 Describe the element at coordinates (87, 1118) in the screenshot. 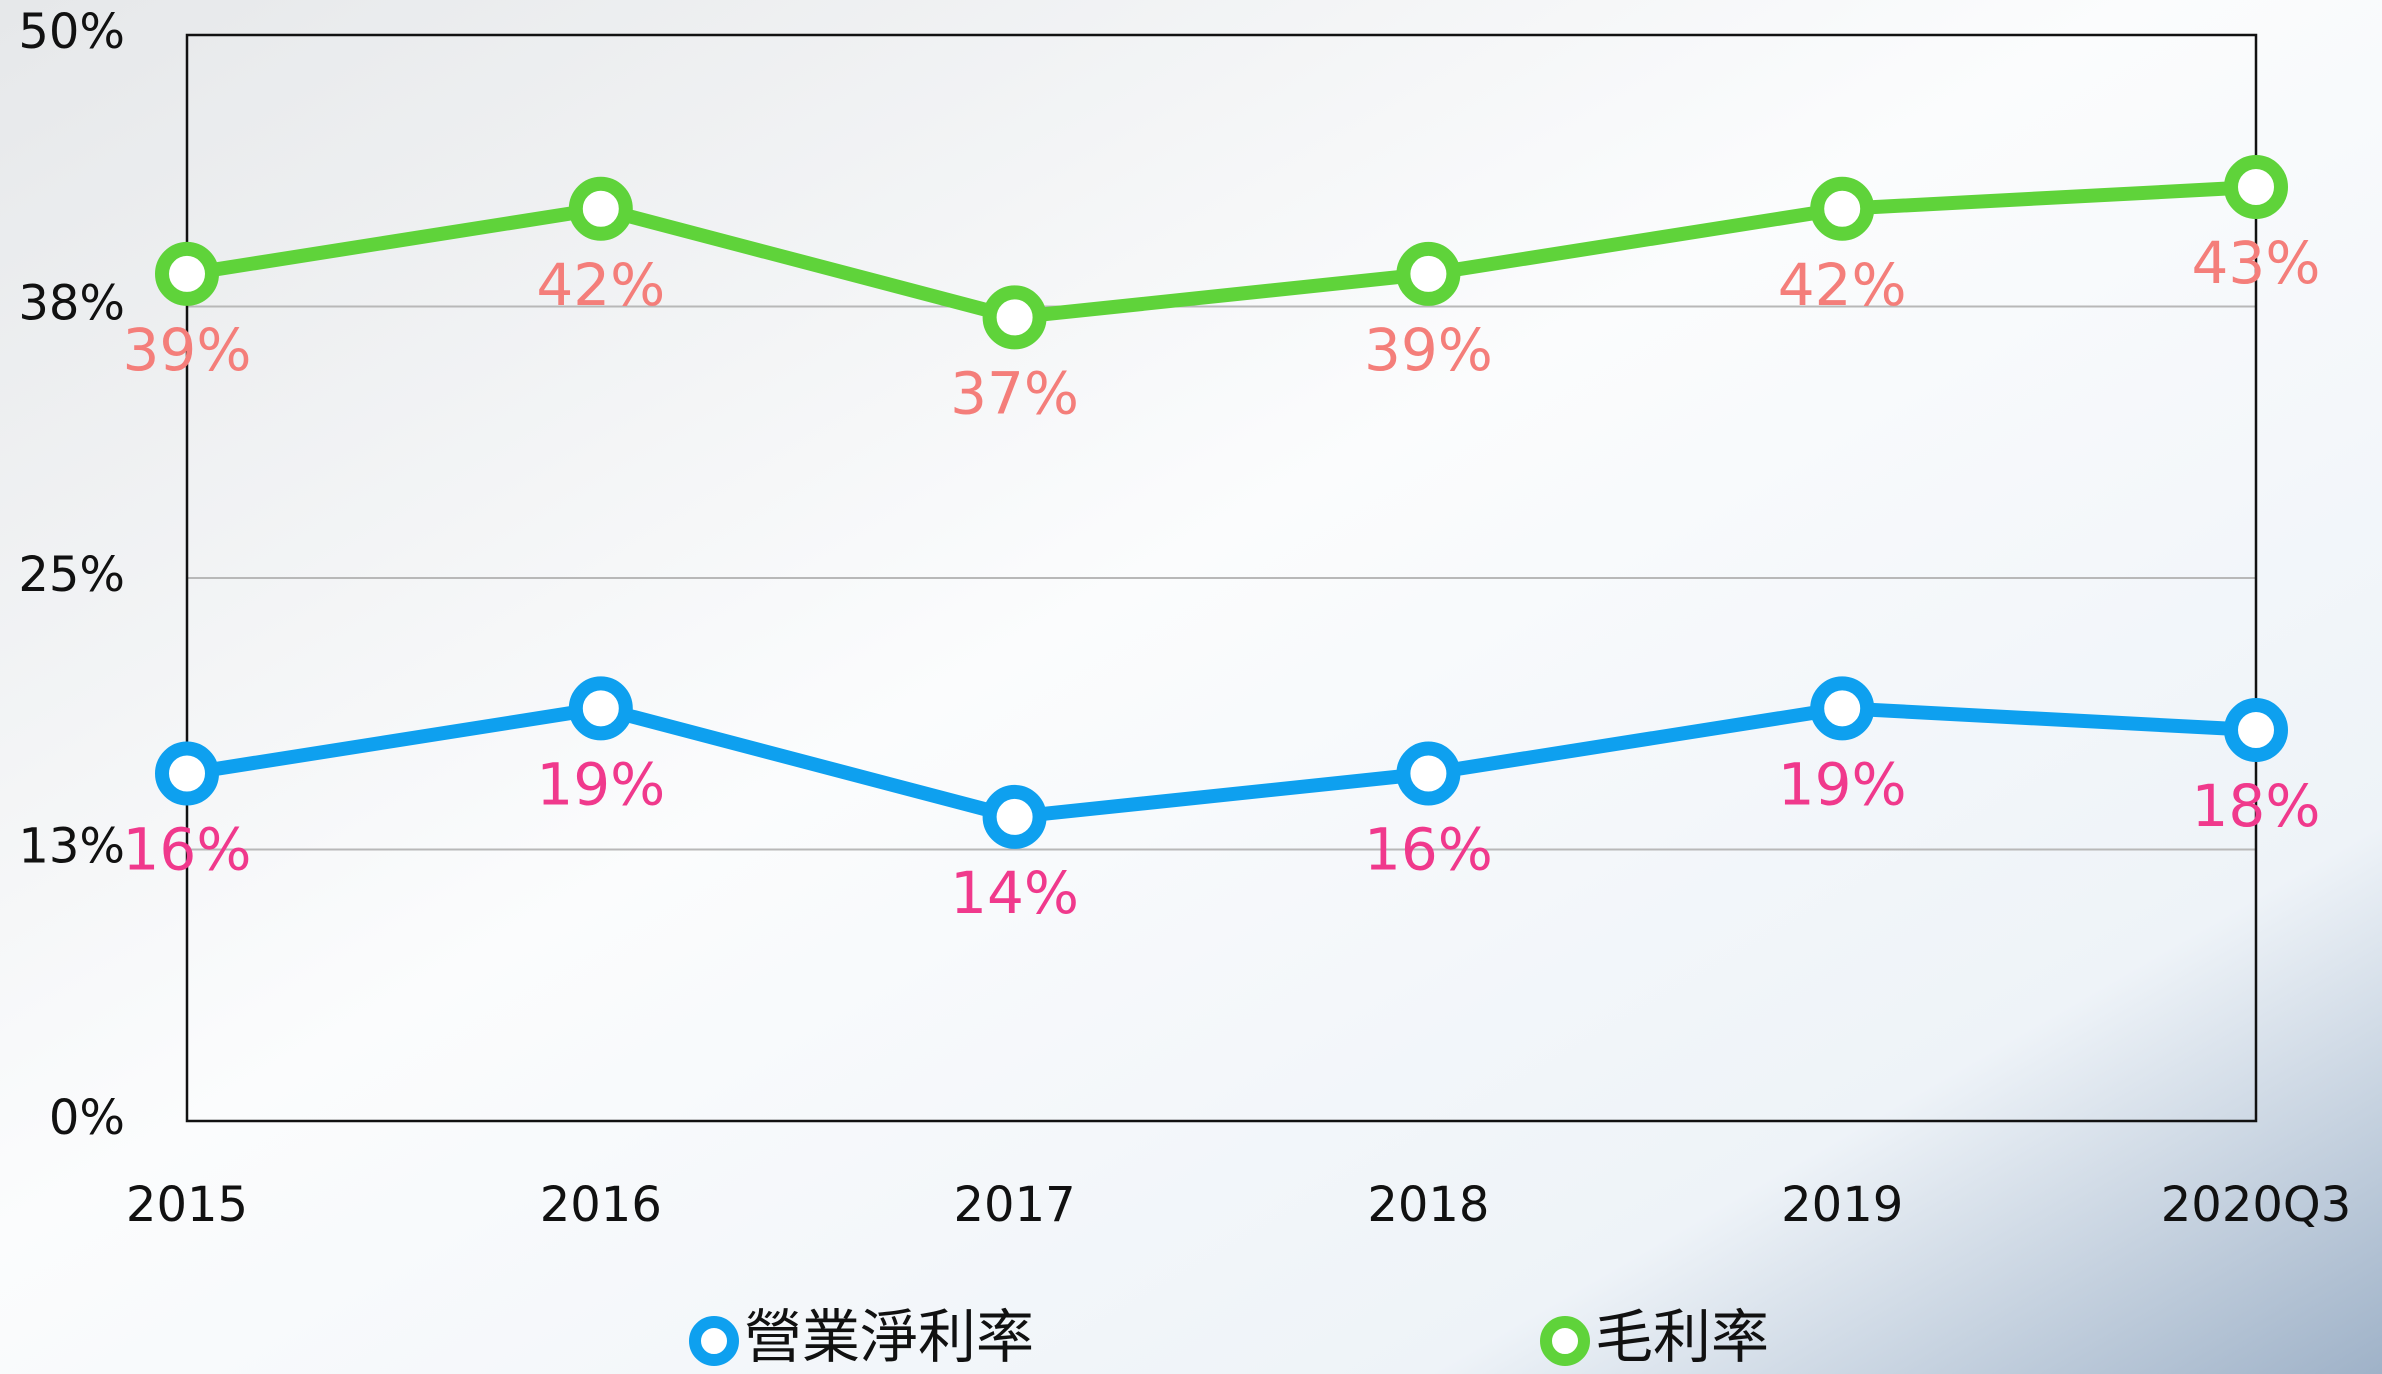

I see `y-tick-label: 0%` at that location.